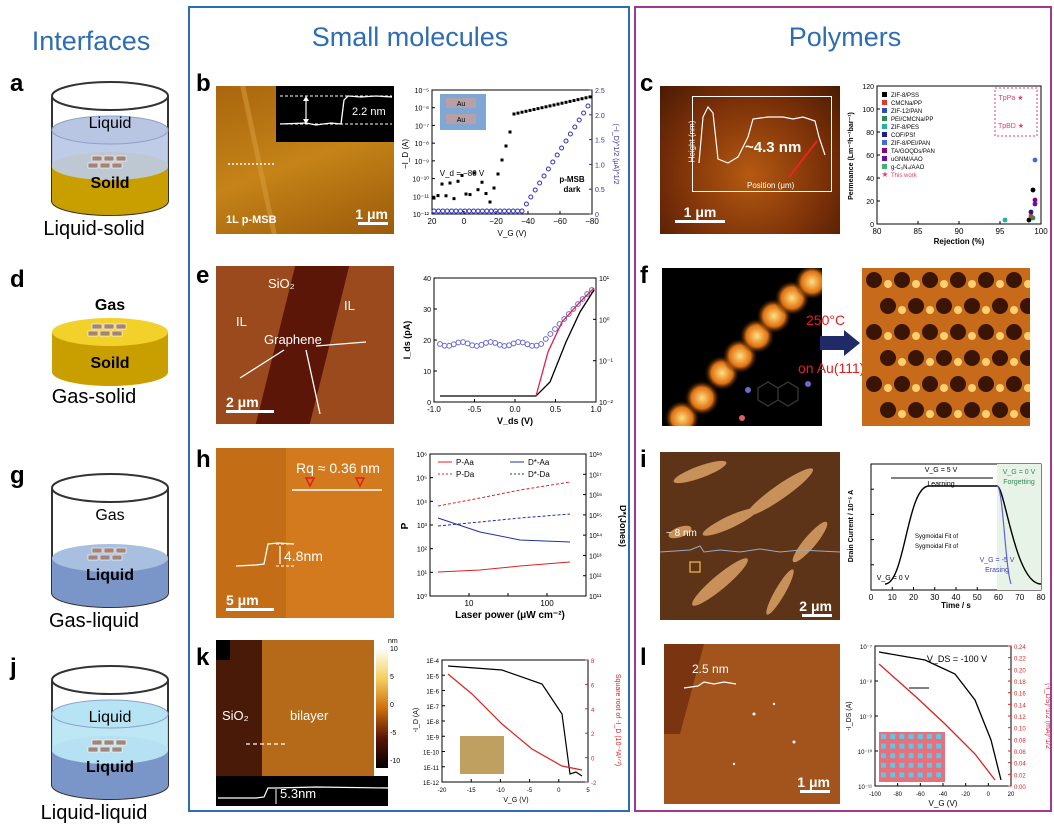 This screenshot has height=825, width=1054. I want to click on y2-tick-label: 10⁻², so click(606, 403).